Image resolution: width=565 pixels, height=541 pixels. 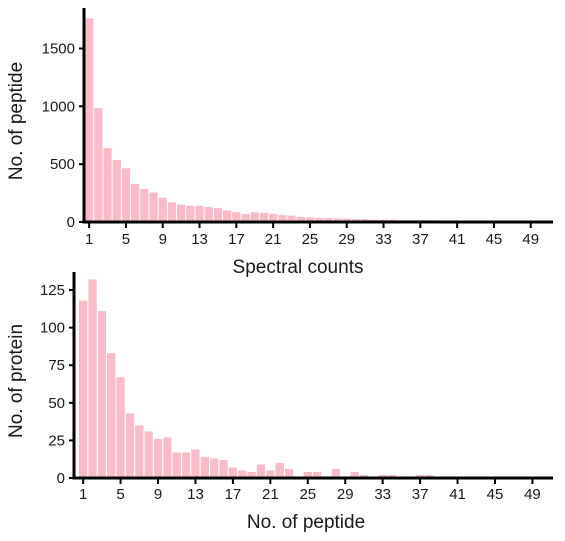 What do you see at coordinates (62, 164) in the screenshot?
I see `y-tick-label: 500` at bounding box center [62, 164].